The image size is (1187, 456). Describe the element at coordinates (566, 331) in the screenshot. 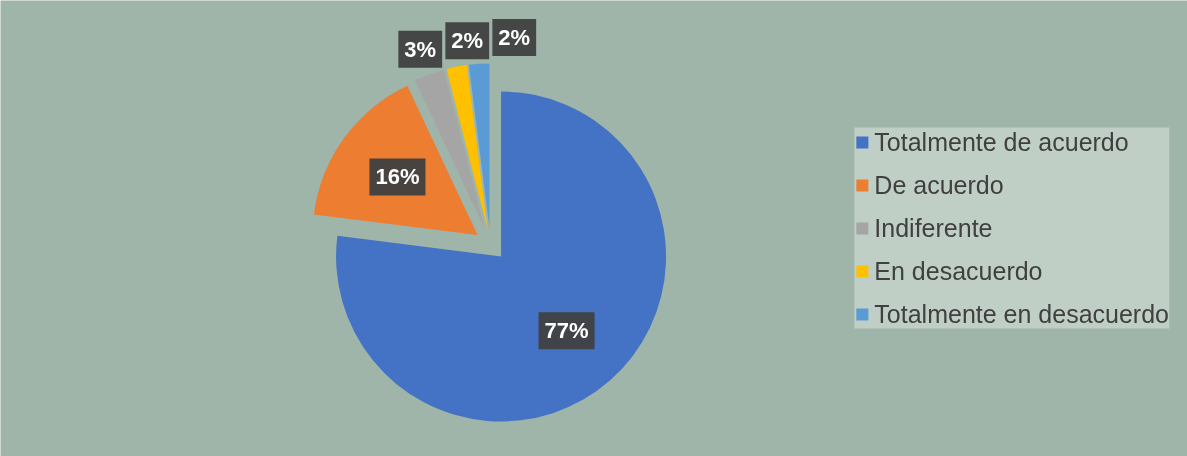

I see `data-label: 77%` at that location.